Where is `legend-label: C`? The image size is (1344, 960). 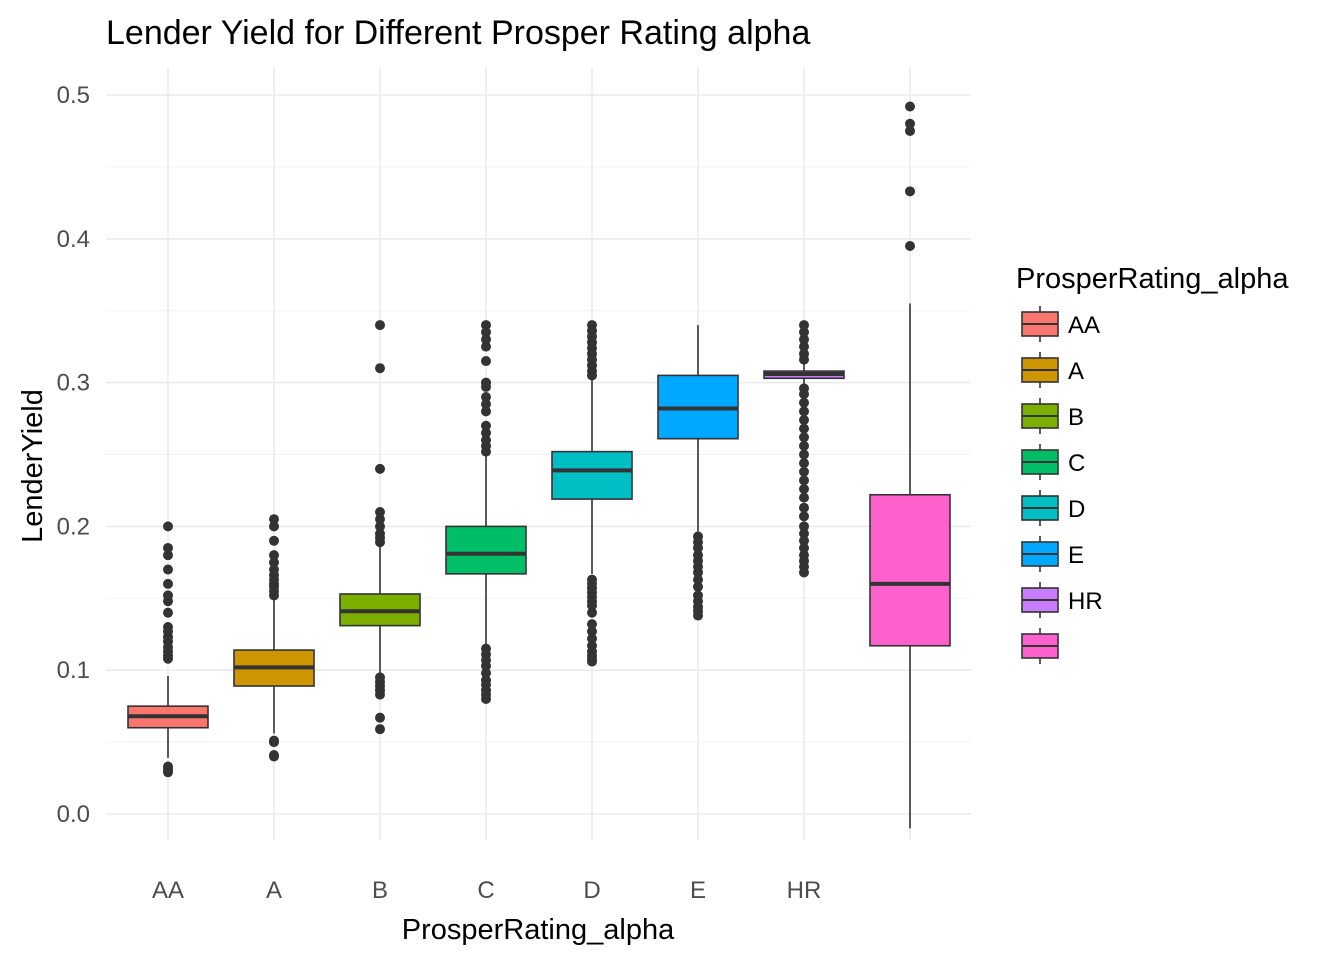
legend-label: C is located at coordinates (1076, 463).